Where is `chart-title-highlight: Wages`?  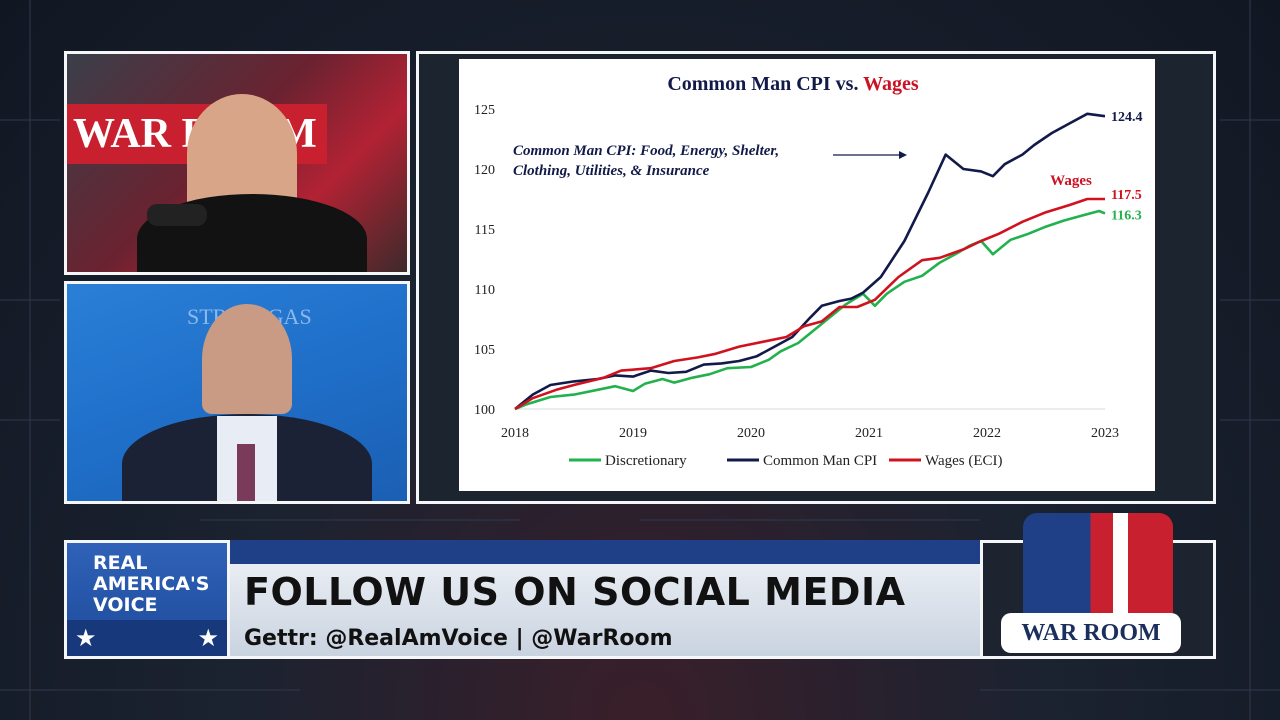 chart-title-highlight: Wages is located at coordinates (891, 84).